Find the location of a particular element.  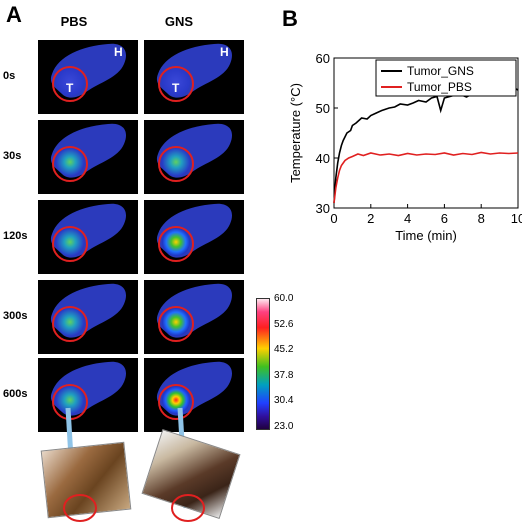

x-tick-label: 6 is located at coordinates (444, 218).